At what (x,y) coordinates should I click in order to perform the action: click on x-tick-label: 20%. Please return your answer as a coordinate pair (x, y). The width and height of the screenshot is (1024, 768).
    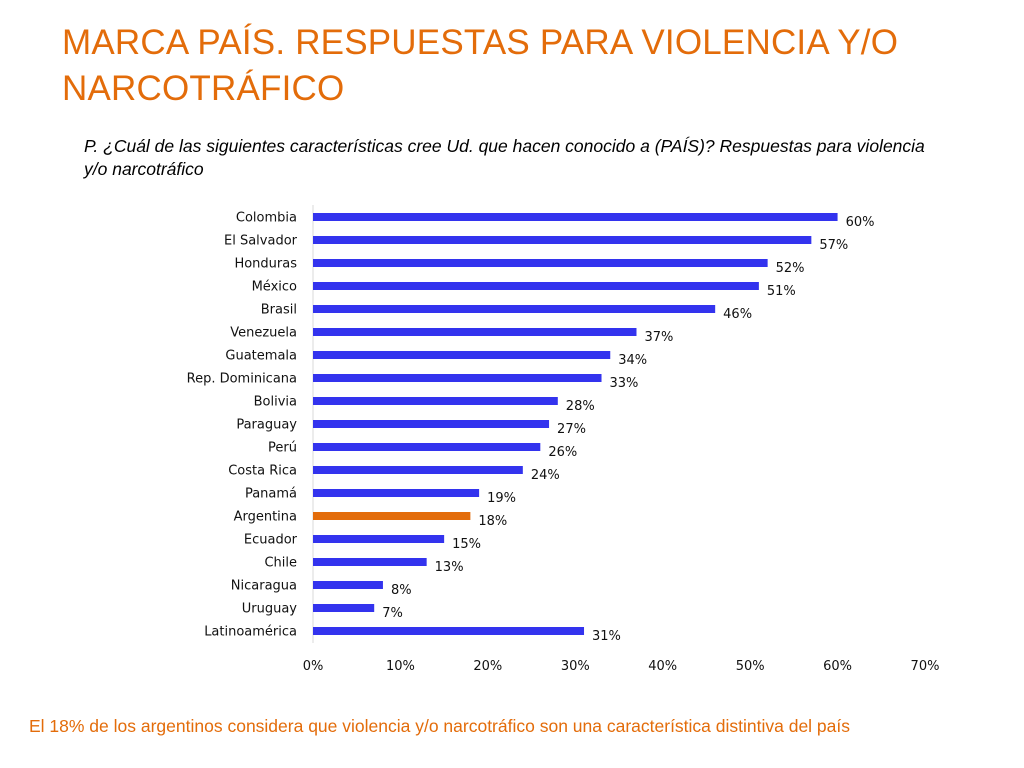
    Looking at the image, I should click on (487, 666).